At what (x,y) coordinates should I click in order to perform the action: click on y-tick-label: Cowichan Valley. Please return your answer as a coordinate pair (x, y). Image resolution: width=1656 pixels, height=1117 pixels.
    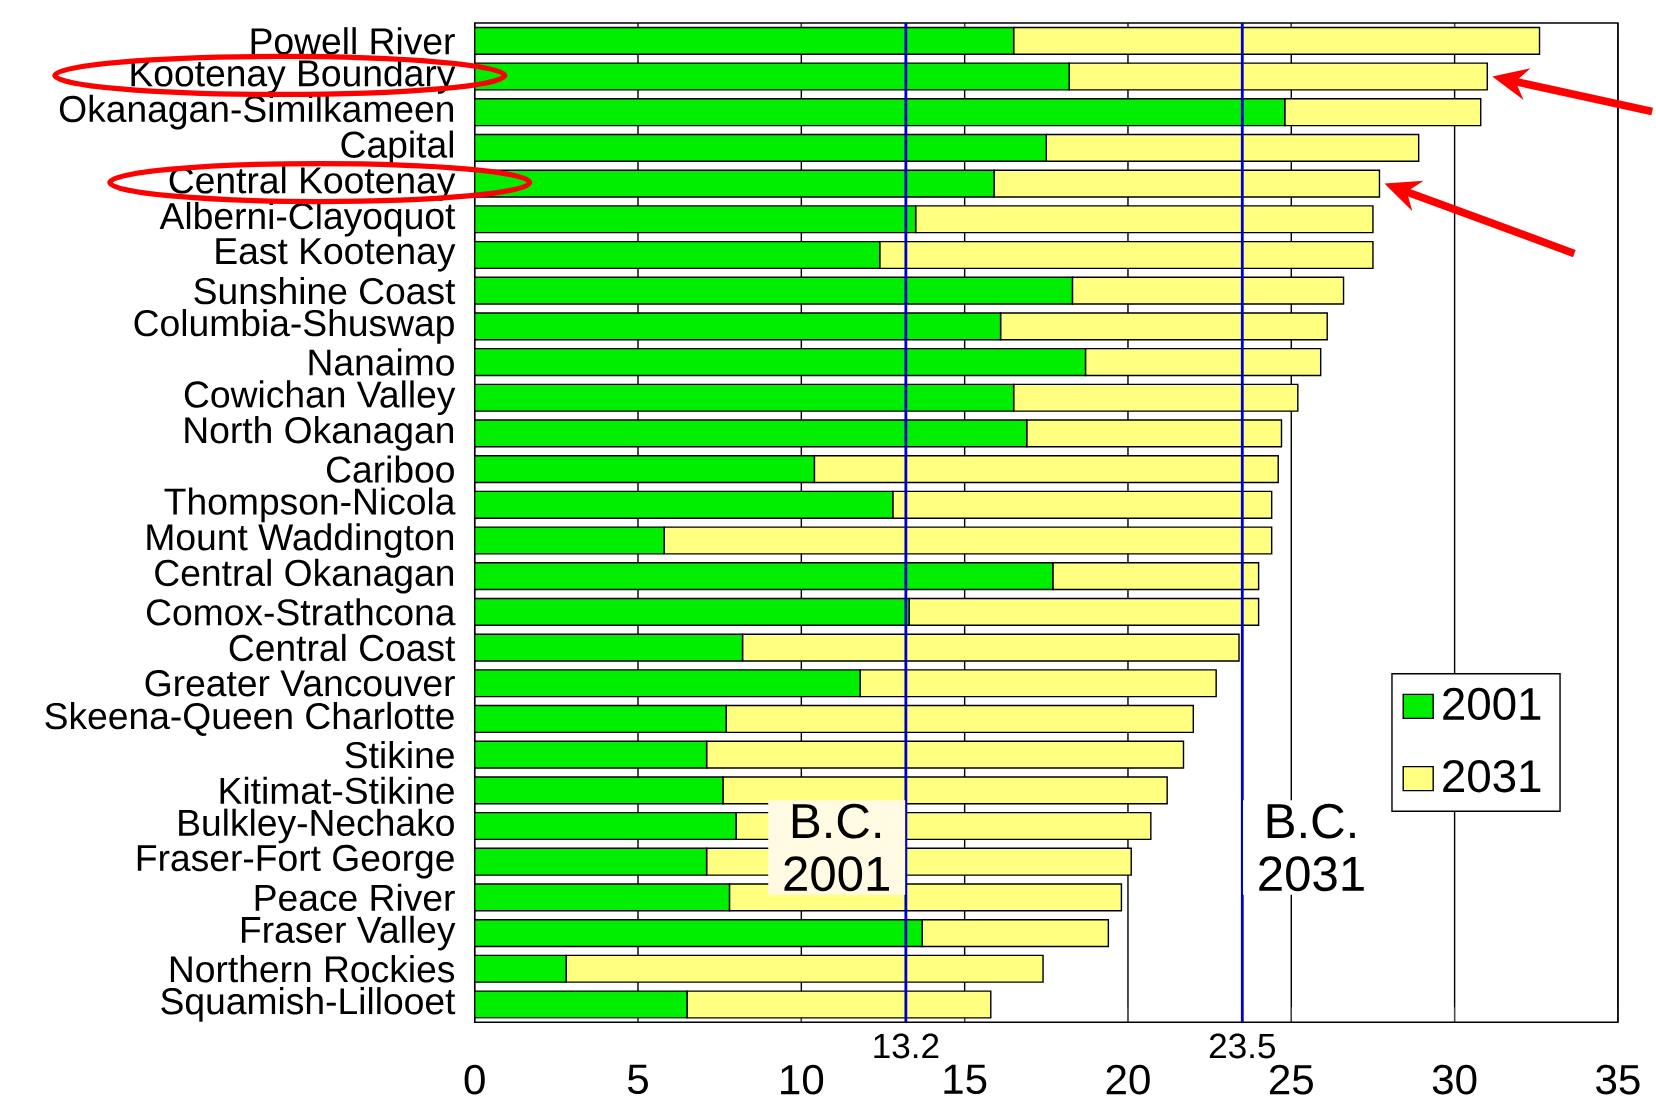
    Looking at the image, I should click on (320, 397).